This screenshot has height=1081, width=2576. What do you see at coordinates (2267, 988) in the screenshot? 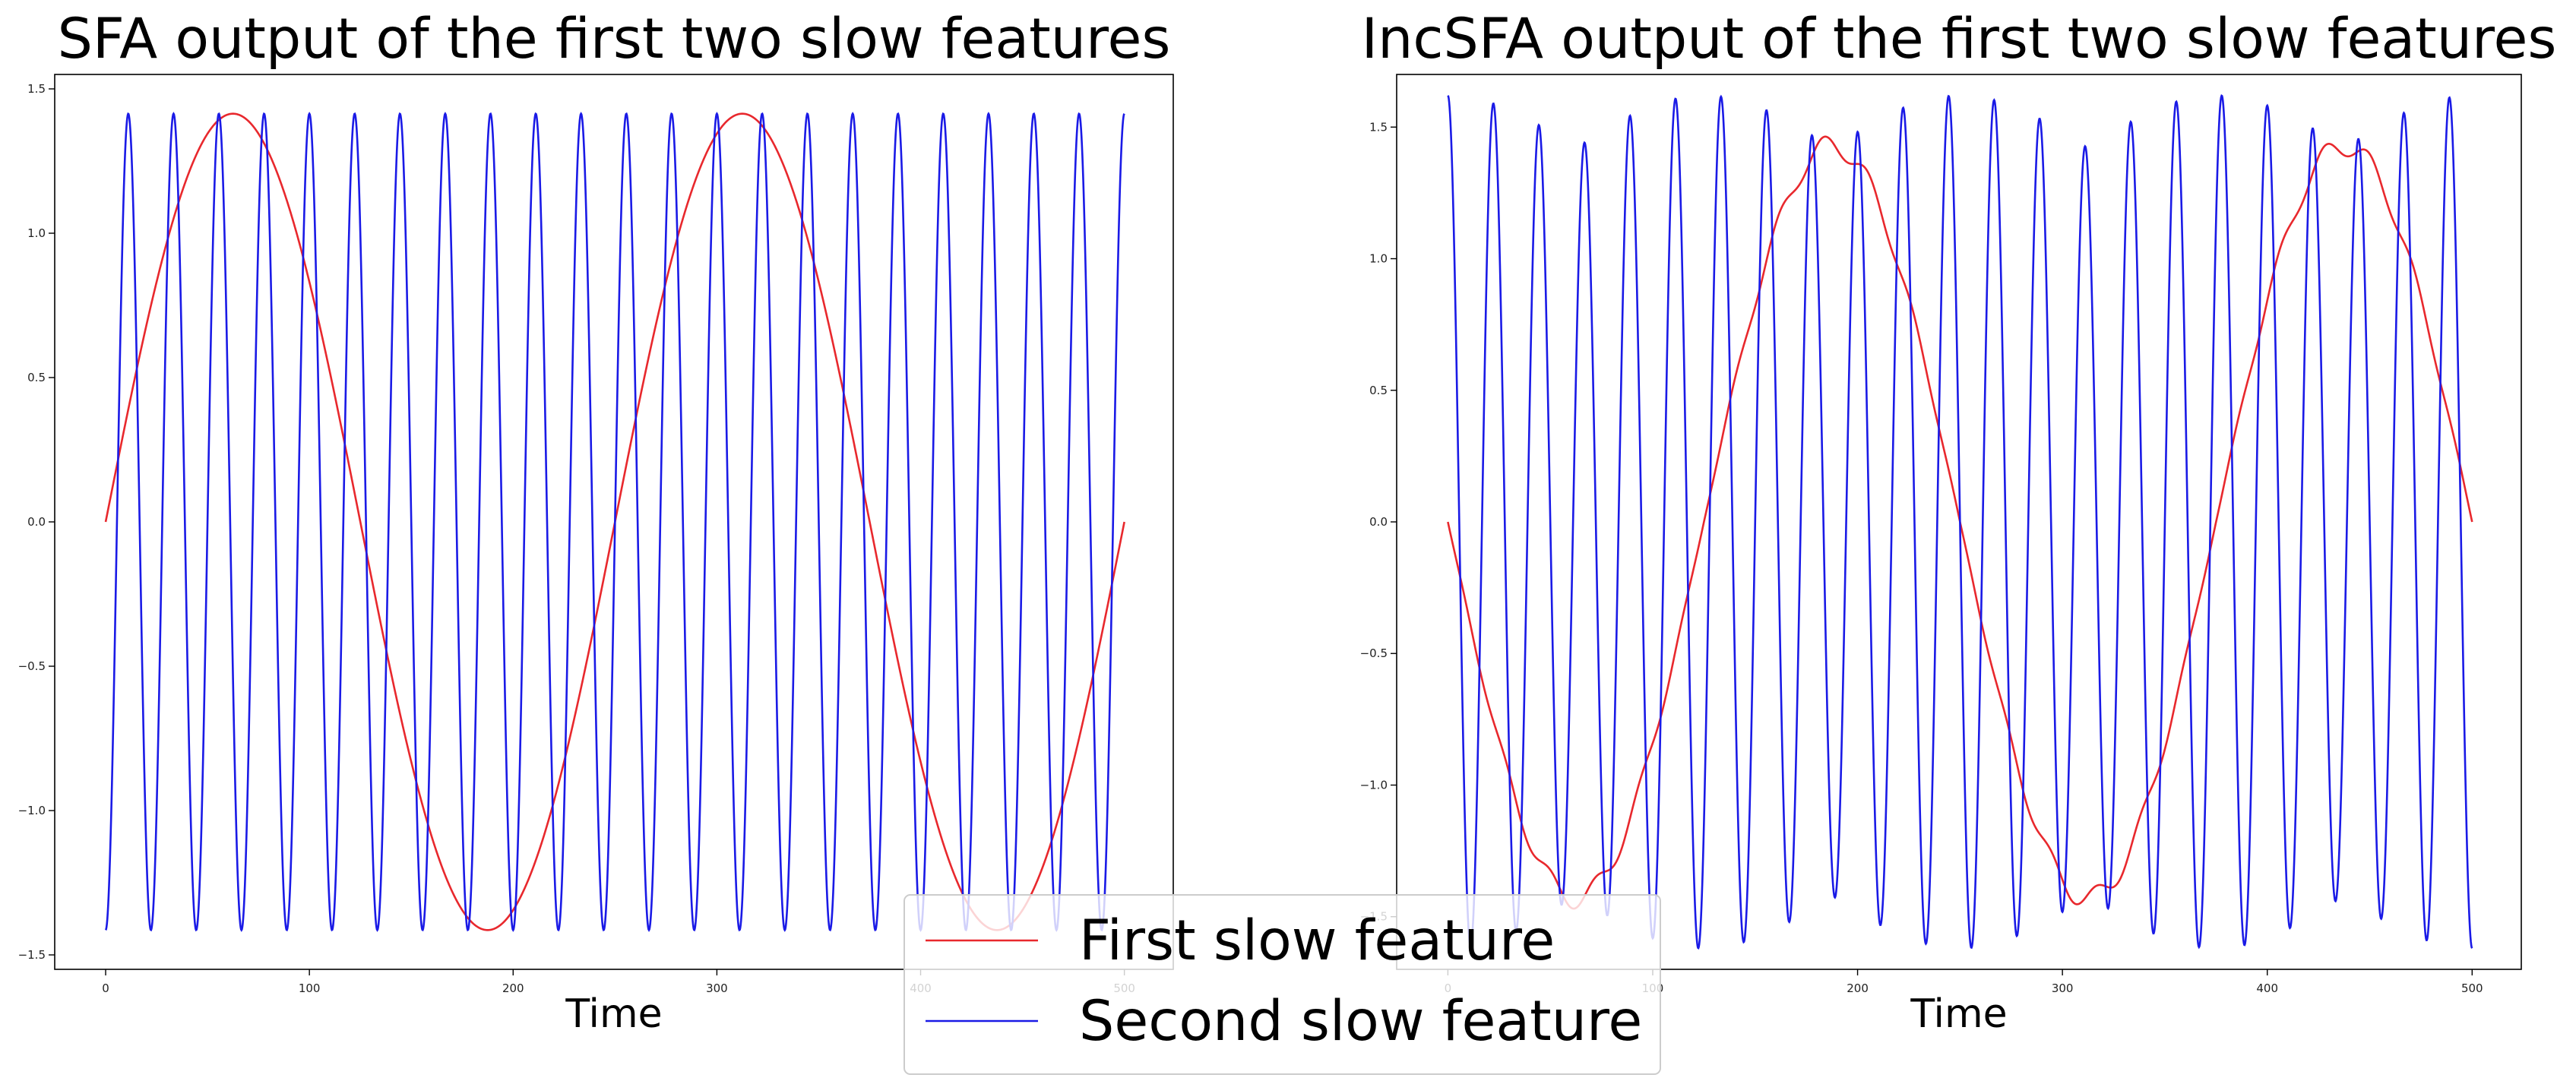
I see `x-tick-label: 400` at bounding box center [2267, 988].